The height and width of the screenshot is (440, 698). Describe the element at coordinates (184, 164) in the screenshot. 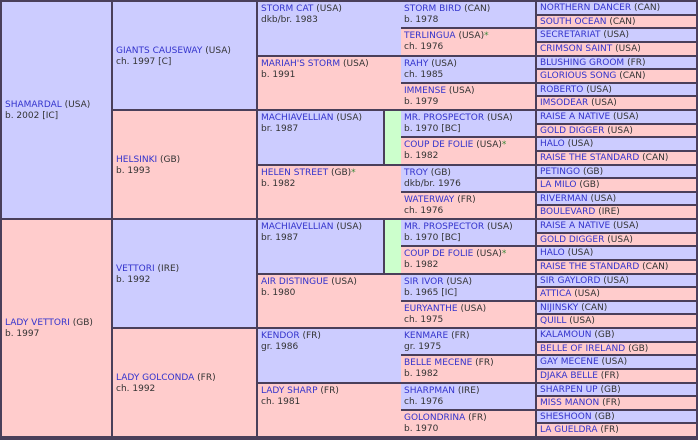

I see `horse-cell-gen2: HELSINKI (GB) b. 1993` at that location.